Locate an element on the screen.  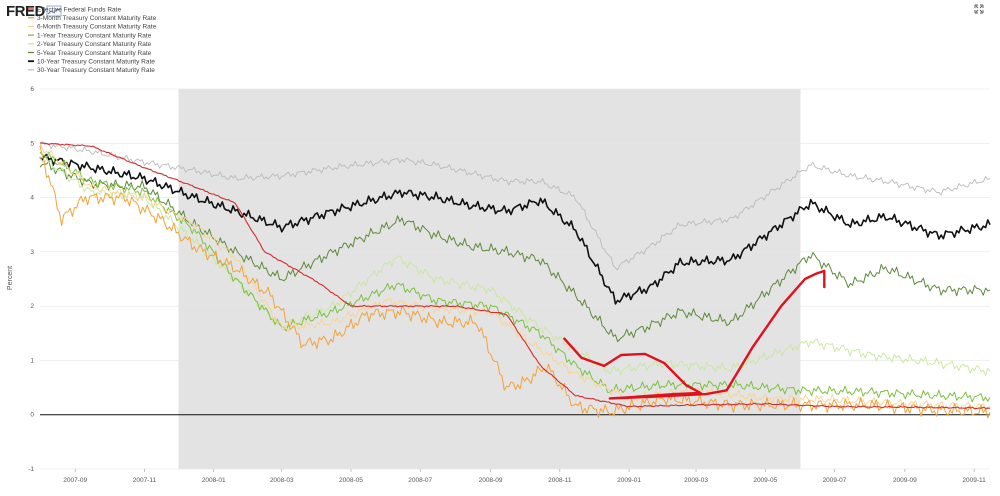
expand-arrows-icon is located at coordinates (979, 9).